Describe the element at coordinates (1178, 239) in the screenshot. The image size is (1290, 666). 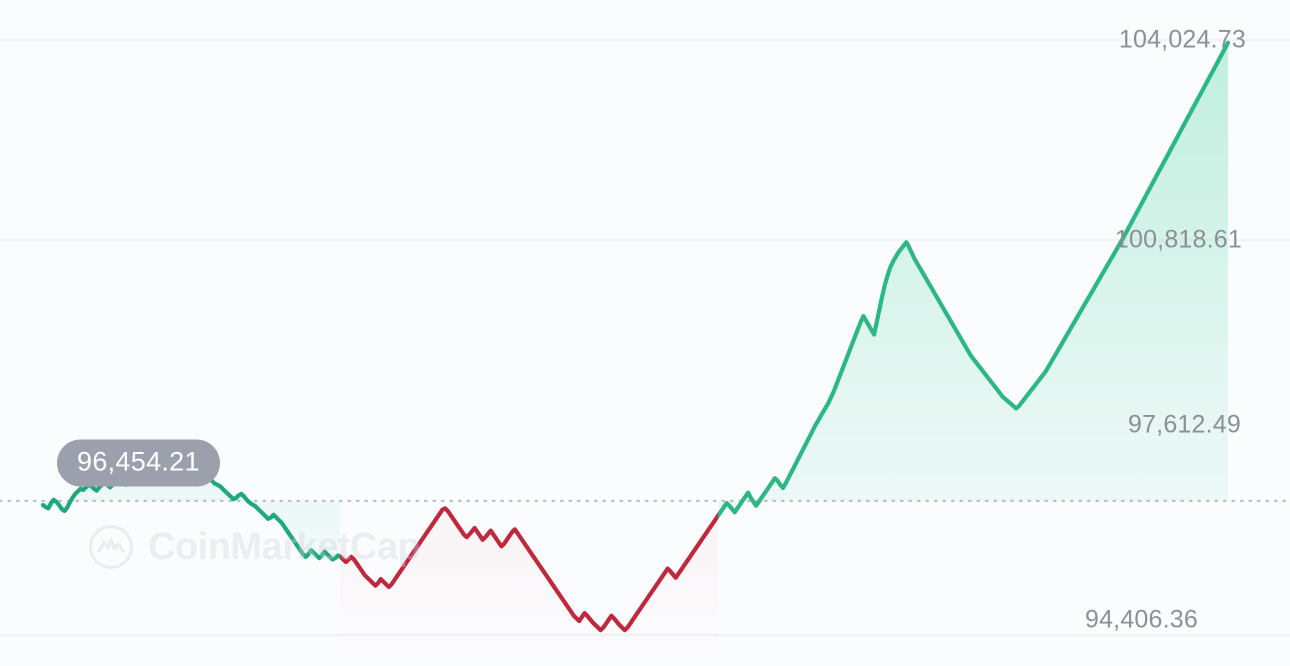
I see `y-axis-label-1: 100,818.61` at that location.